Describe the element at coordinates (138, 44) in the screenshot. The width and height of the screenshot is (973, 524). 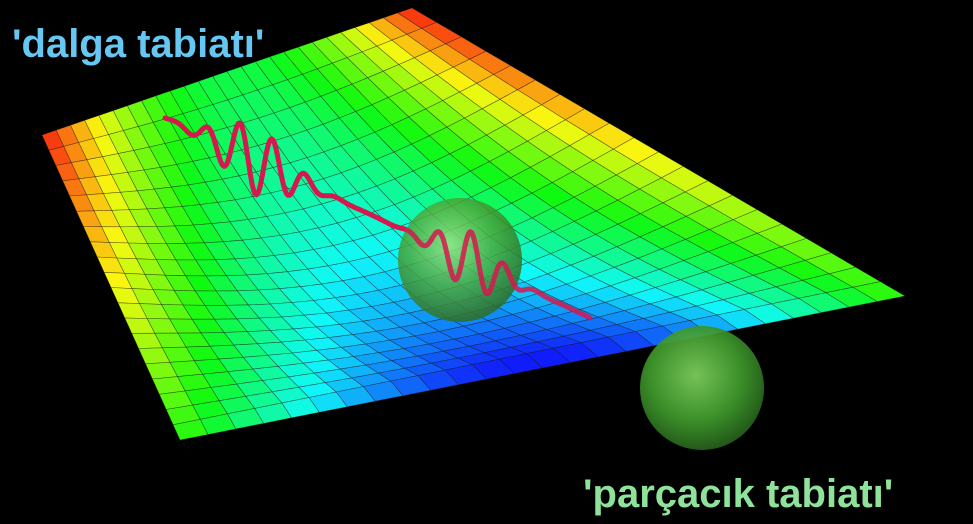
I see `wave-nature-label: 'dalga tabiatı'` at that location.